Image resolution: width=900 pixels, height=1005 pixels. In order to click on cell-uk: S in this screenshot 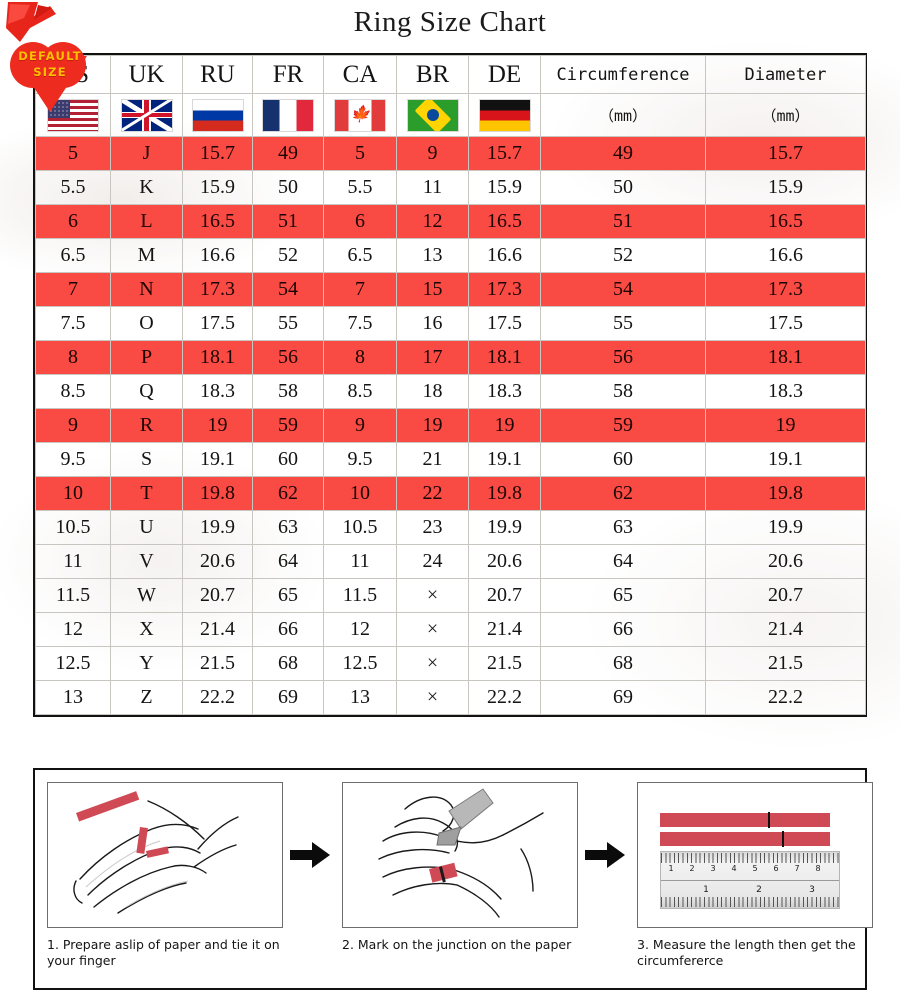, I will do `click(146, 459)`.